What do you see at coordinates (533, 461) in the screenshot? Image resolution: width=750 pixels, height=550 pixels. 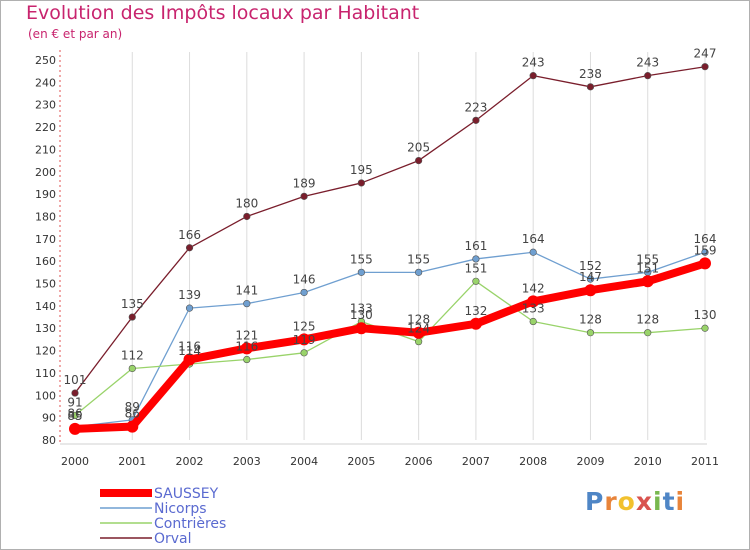 I see `x-tick-2008: 2008` at bounding box center [533, 461].